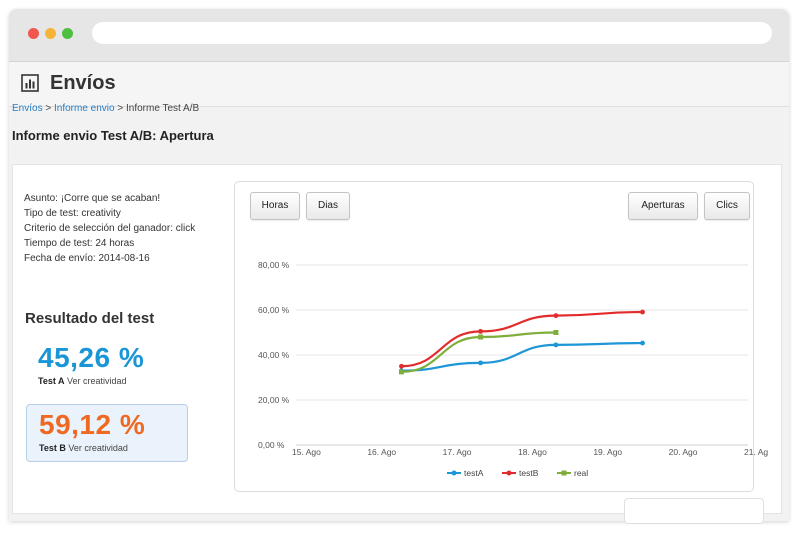  I want to click on result-test-b: 59,12 % Test B Ver creatividad, so click(107, 433).